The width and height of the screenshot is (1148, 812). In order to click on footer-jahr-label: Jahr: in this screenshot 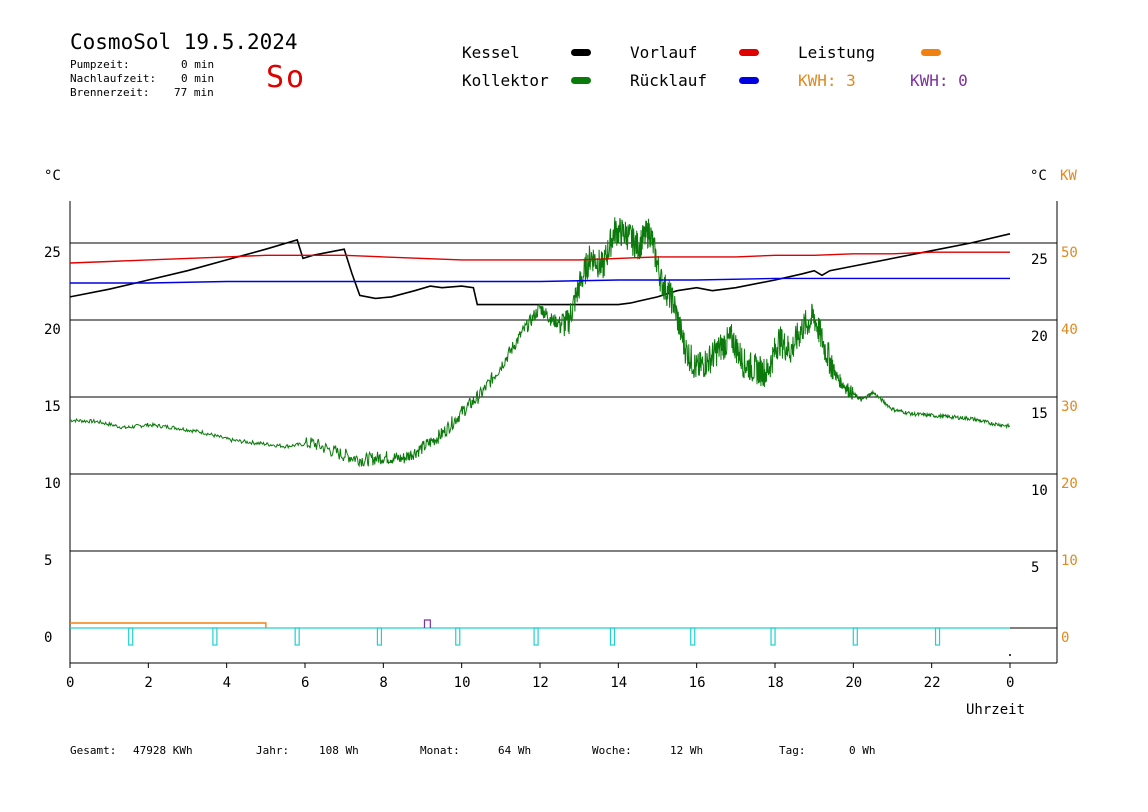, I will do `click(273, 750)`.